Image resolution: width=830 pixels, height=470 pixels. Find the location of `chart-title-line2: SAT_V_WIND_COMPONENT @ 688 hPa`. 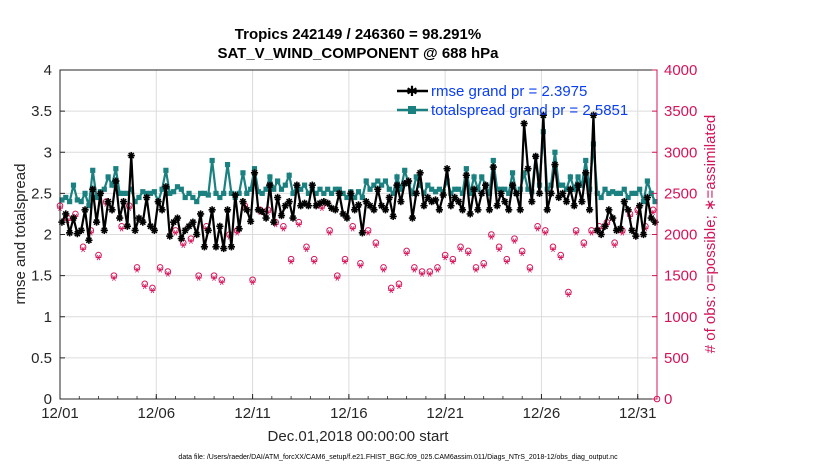

chart-title-line2: SAT_V_WIND_COMPONENT @ 688 hPa is located at coordinates (358, 53).